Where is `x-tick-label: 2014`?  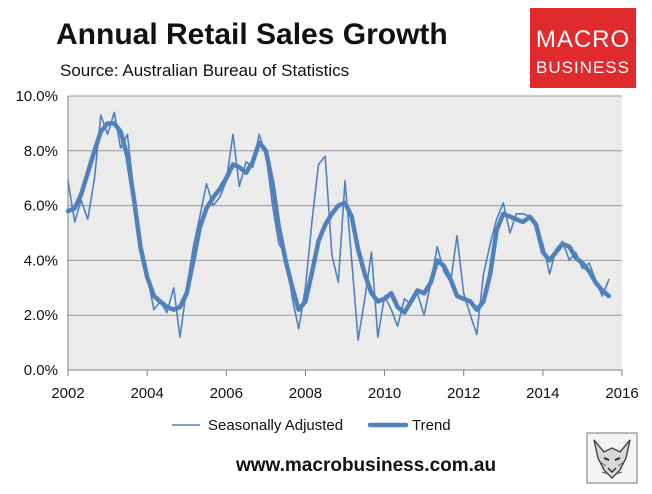 x-tick-label: 2014 is located at coordinates (542, 393).